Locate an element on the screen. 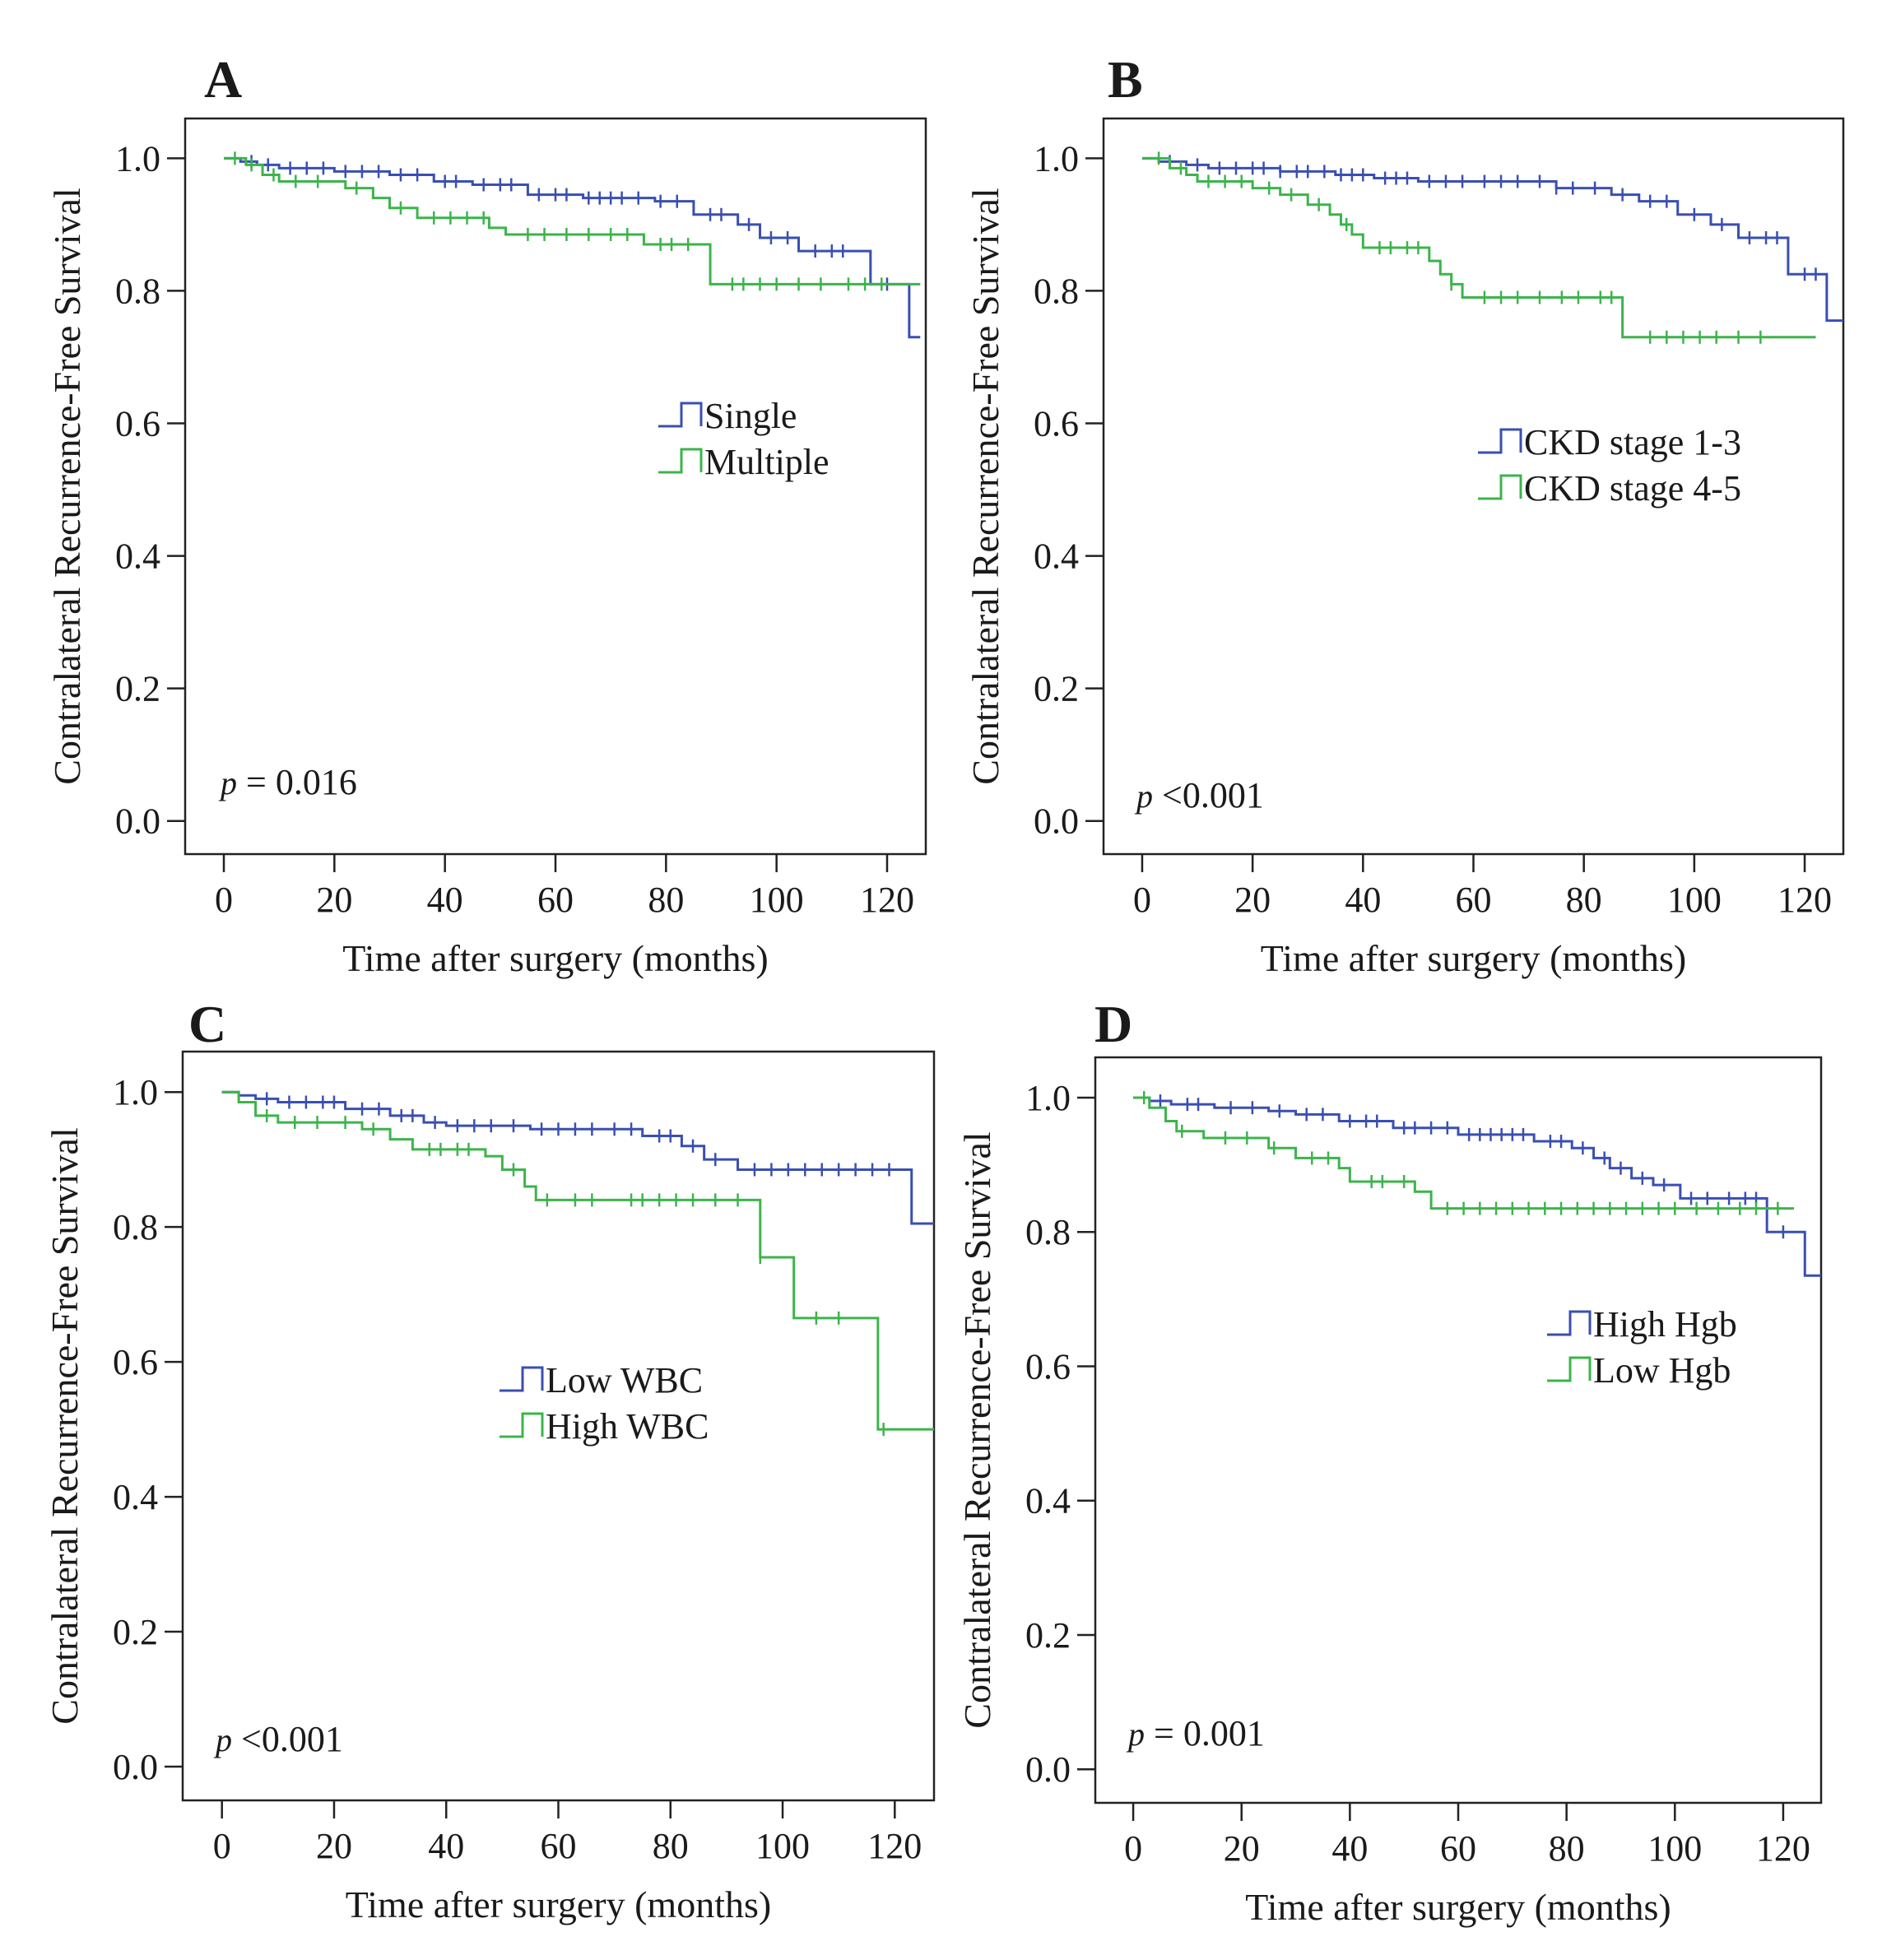 The height and width of the screenshot is (1960, 1896). p-value-text: <0.001 is located at coordinates (1208, 795).